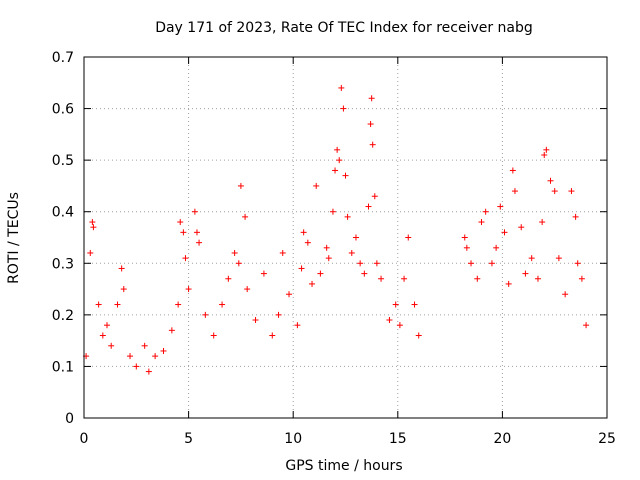  Describe the element at coordinates (502, 439) in the screenshot. I see `x-tick-label: 20` at that location.